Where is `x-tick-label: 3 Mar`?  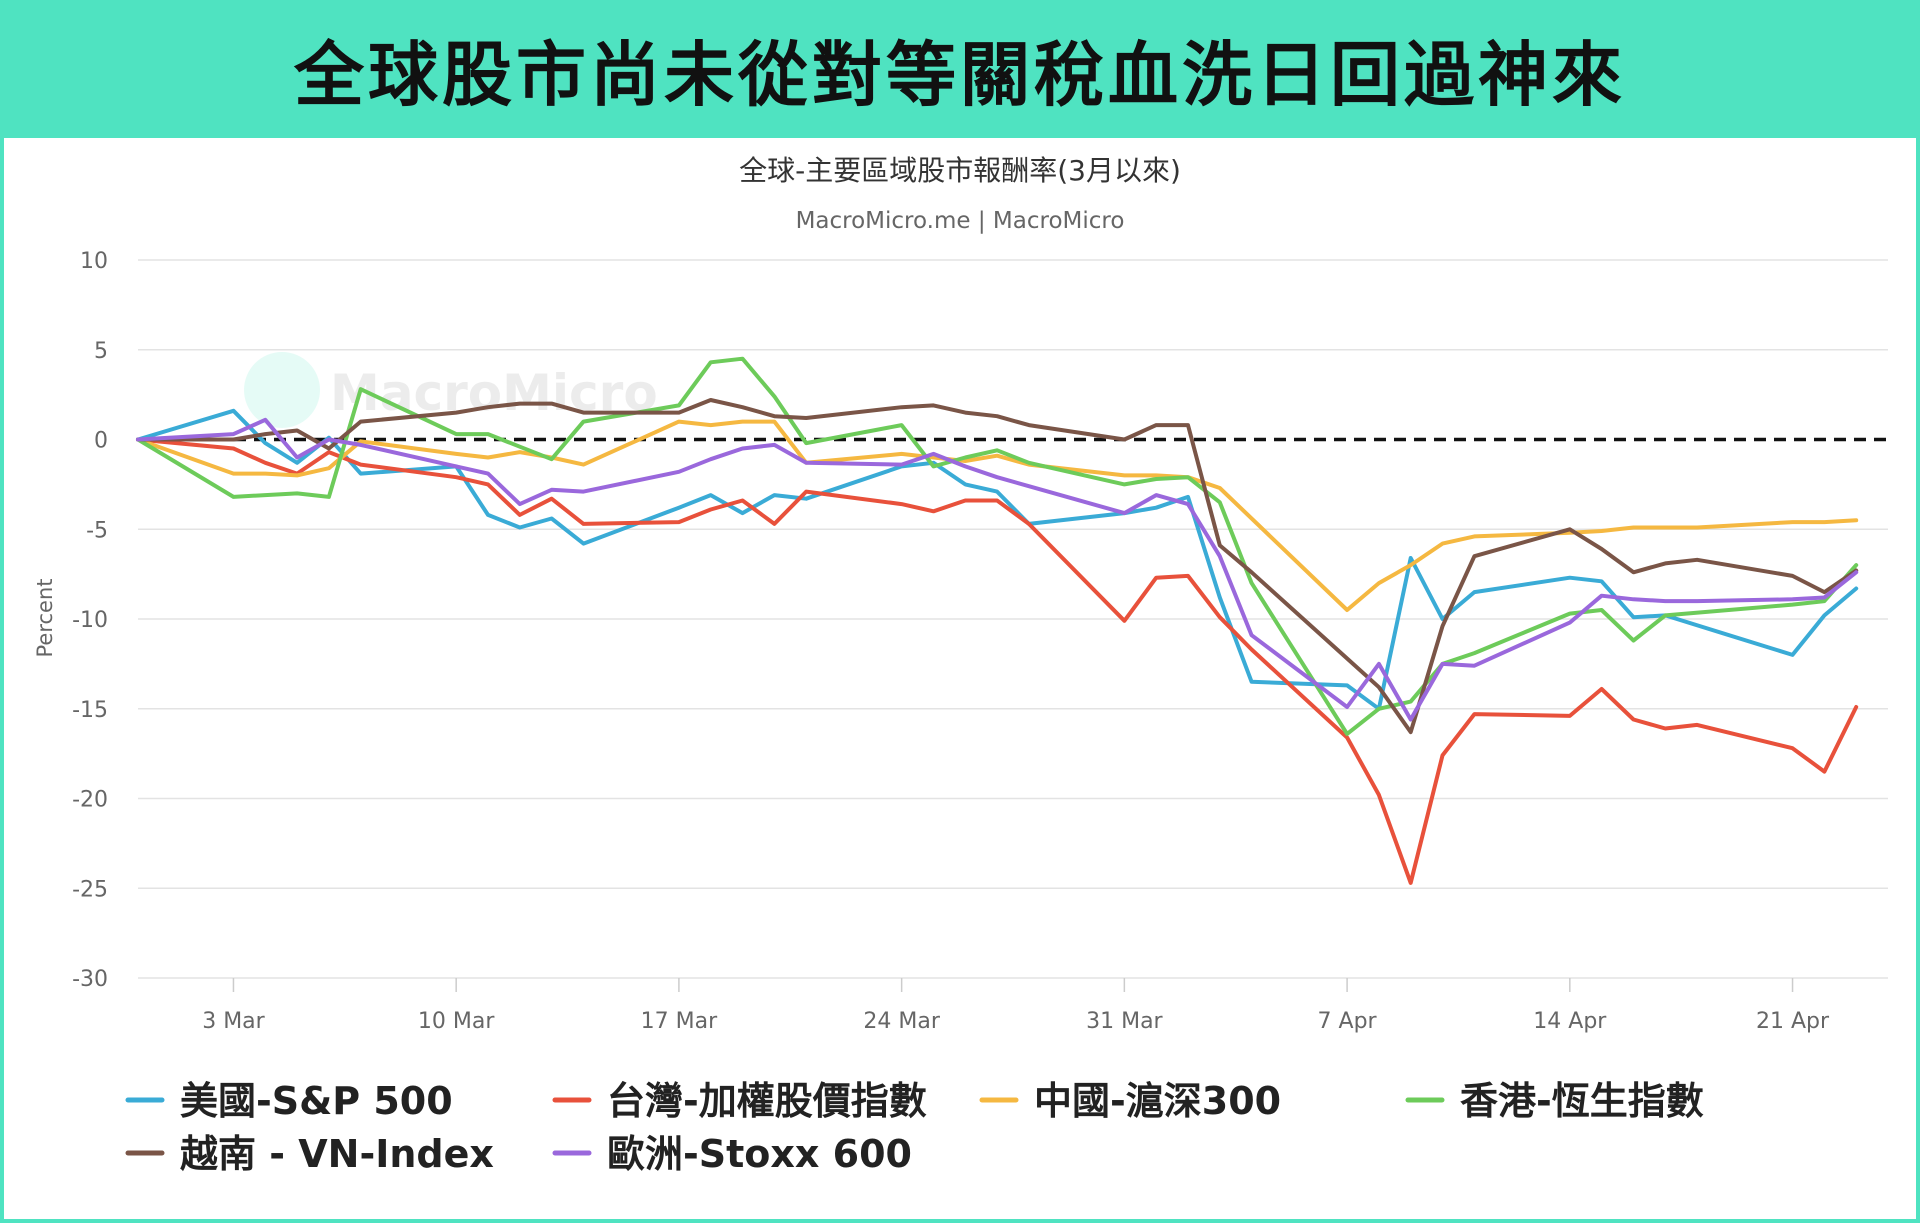
x-tick-label: 3 Mar is located at coordinates (233, 1021).